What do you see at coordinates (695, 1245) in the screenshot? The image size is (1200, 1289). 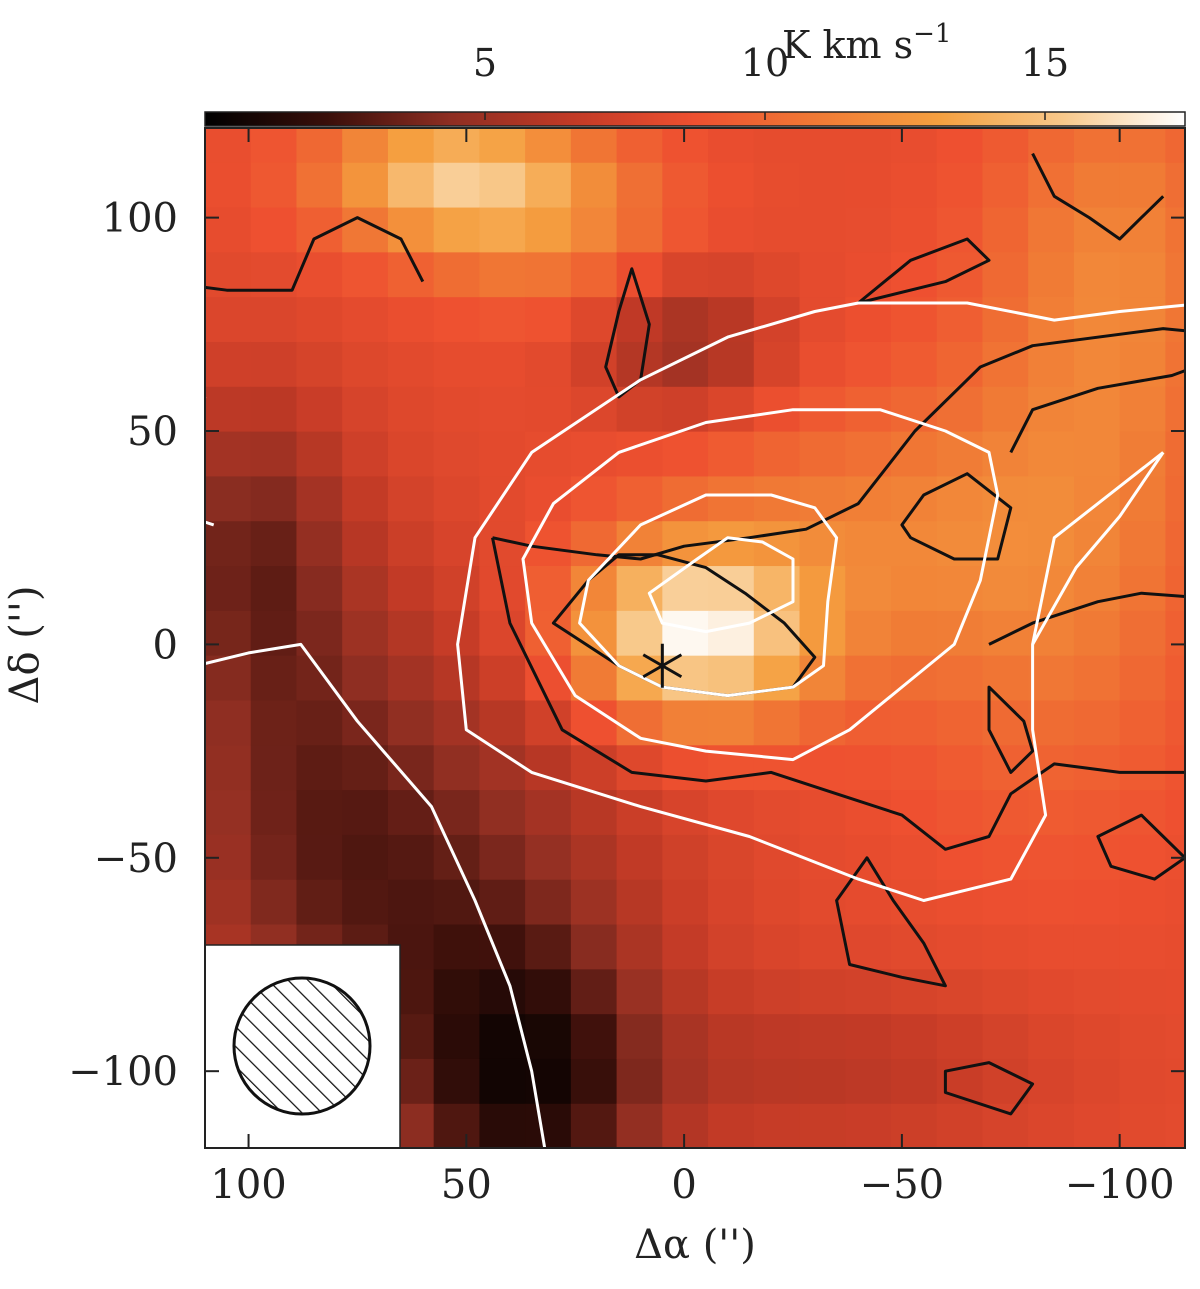 I see `x-axis-title: Δα ('')` at bounding box center [695, 1245].